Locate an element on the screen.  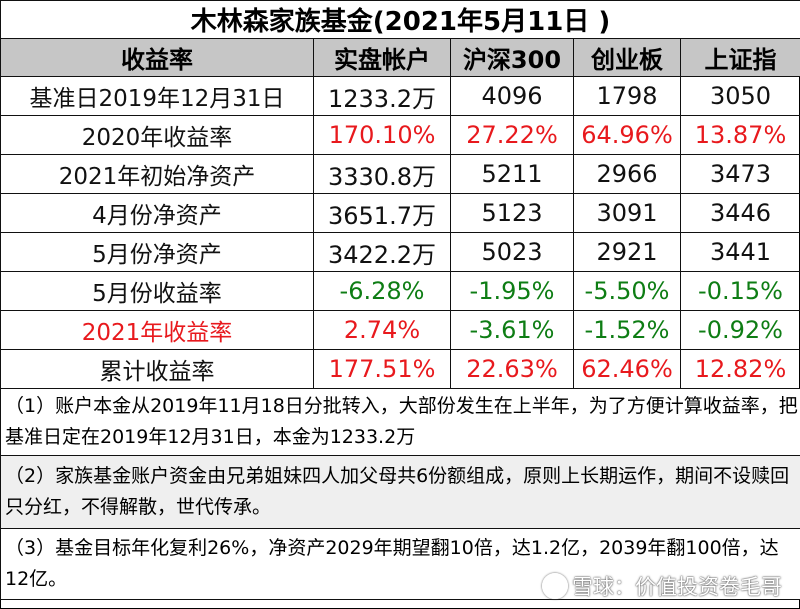
value-cell: 64.96% is located at coordinates (627, 135).